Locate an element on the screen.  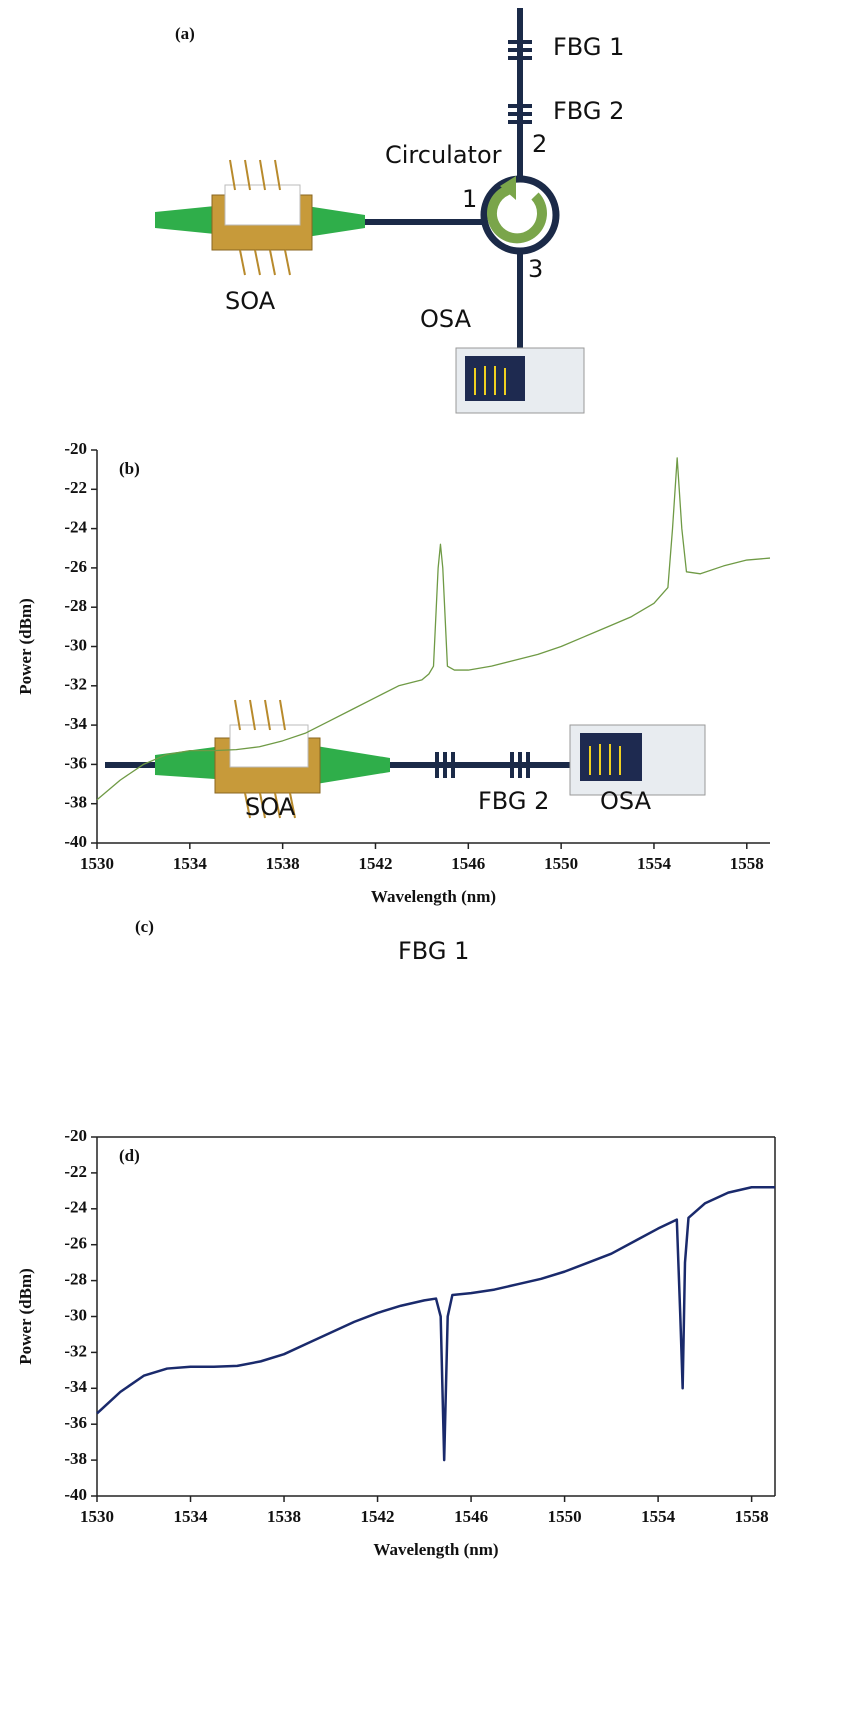
port-label: 3 is located at coordinates (535, 269).